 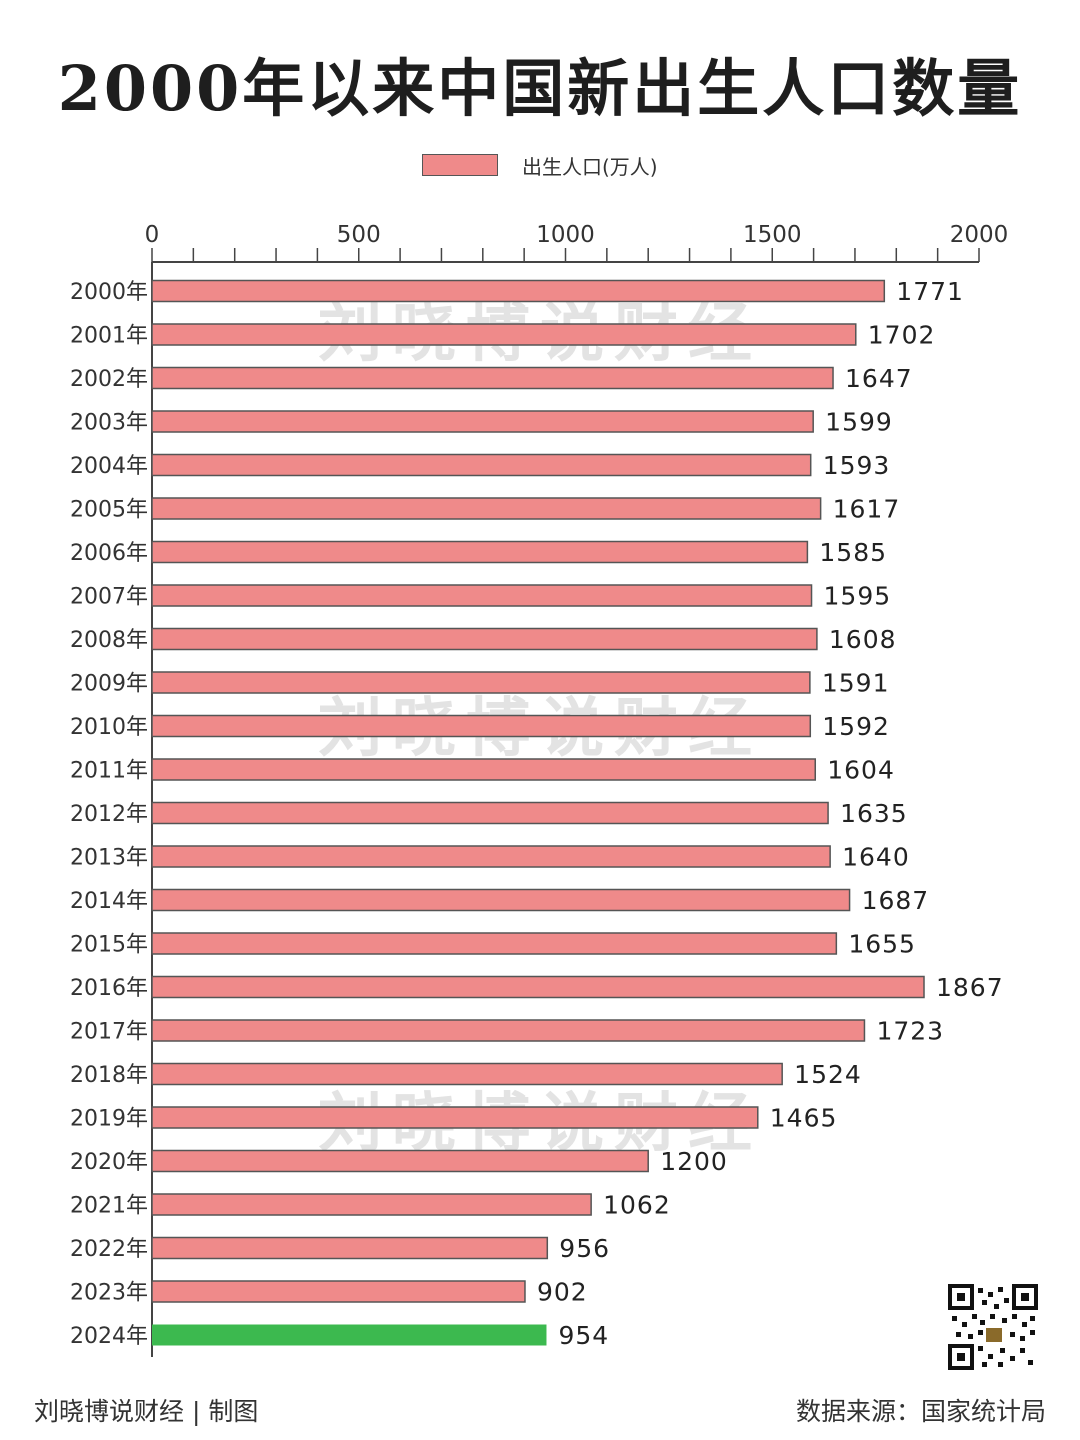 What do you see at coordinates (109, 423) in the screenshot?
I see `y-tick-label: 2003年` at bounding box center [109, 423].